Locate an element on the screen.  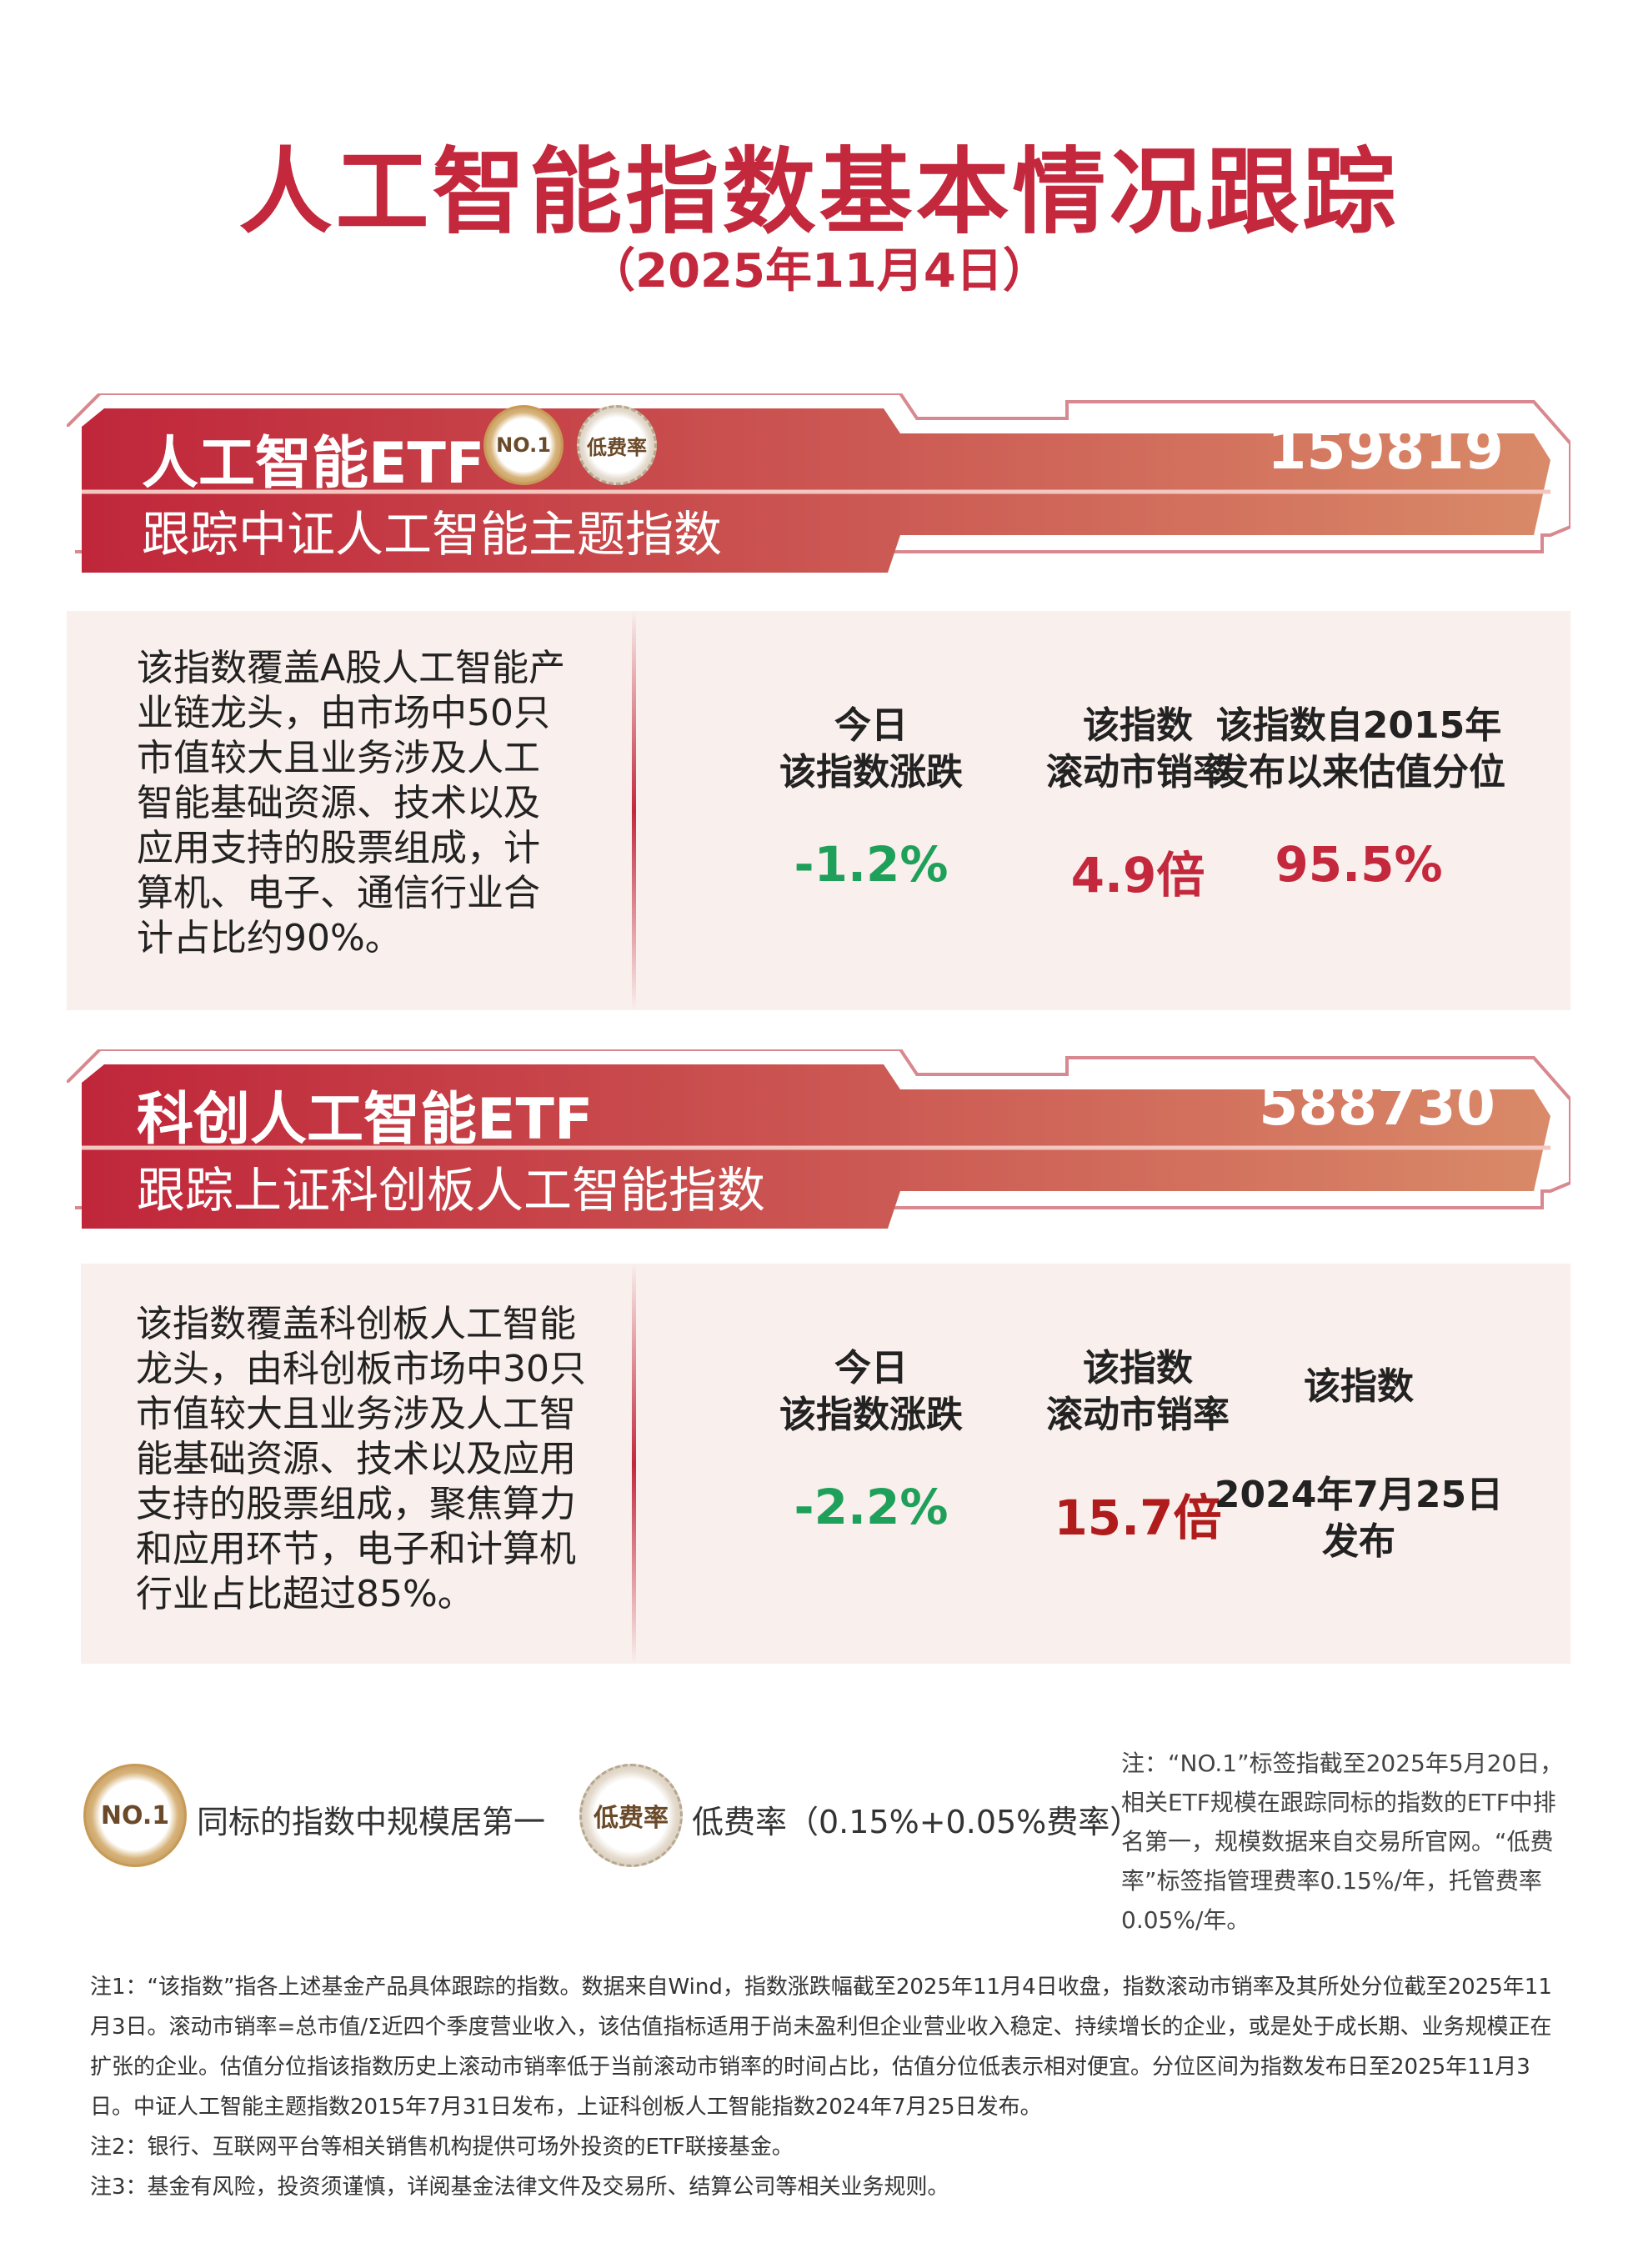
metric-value: 发布 is located at coordinates (1358, 1541).